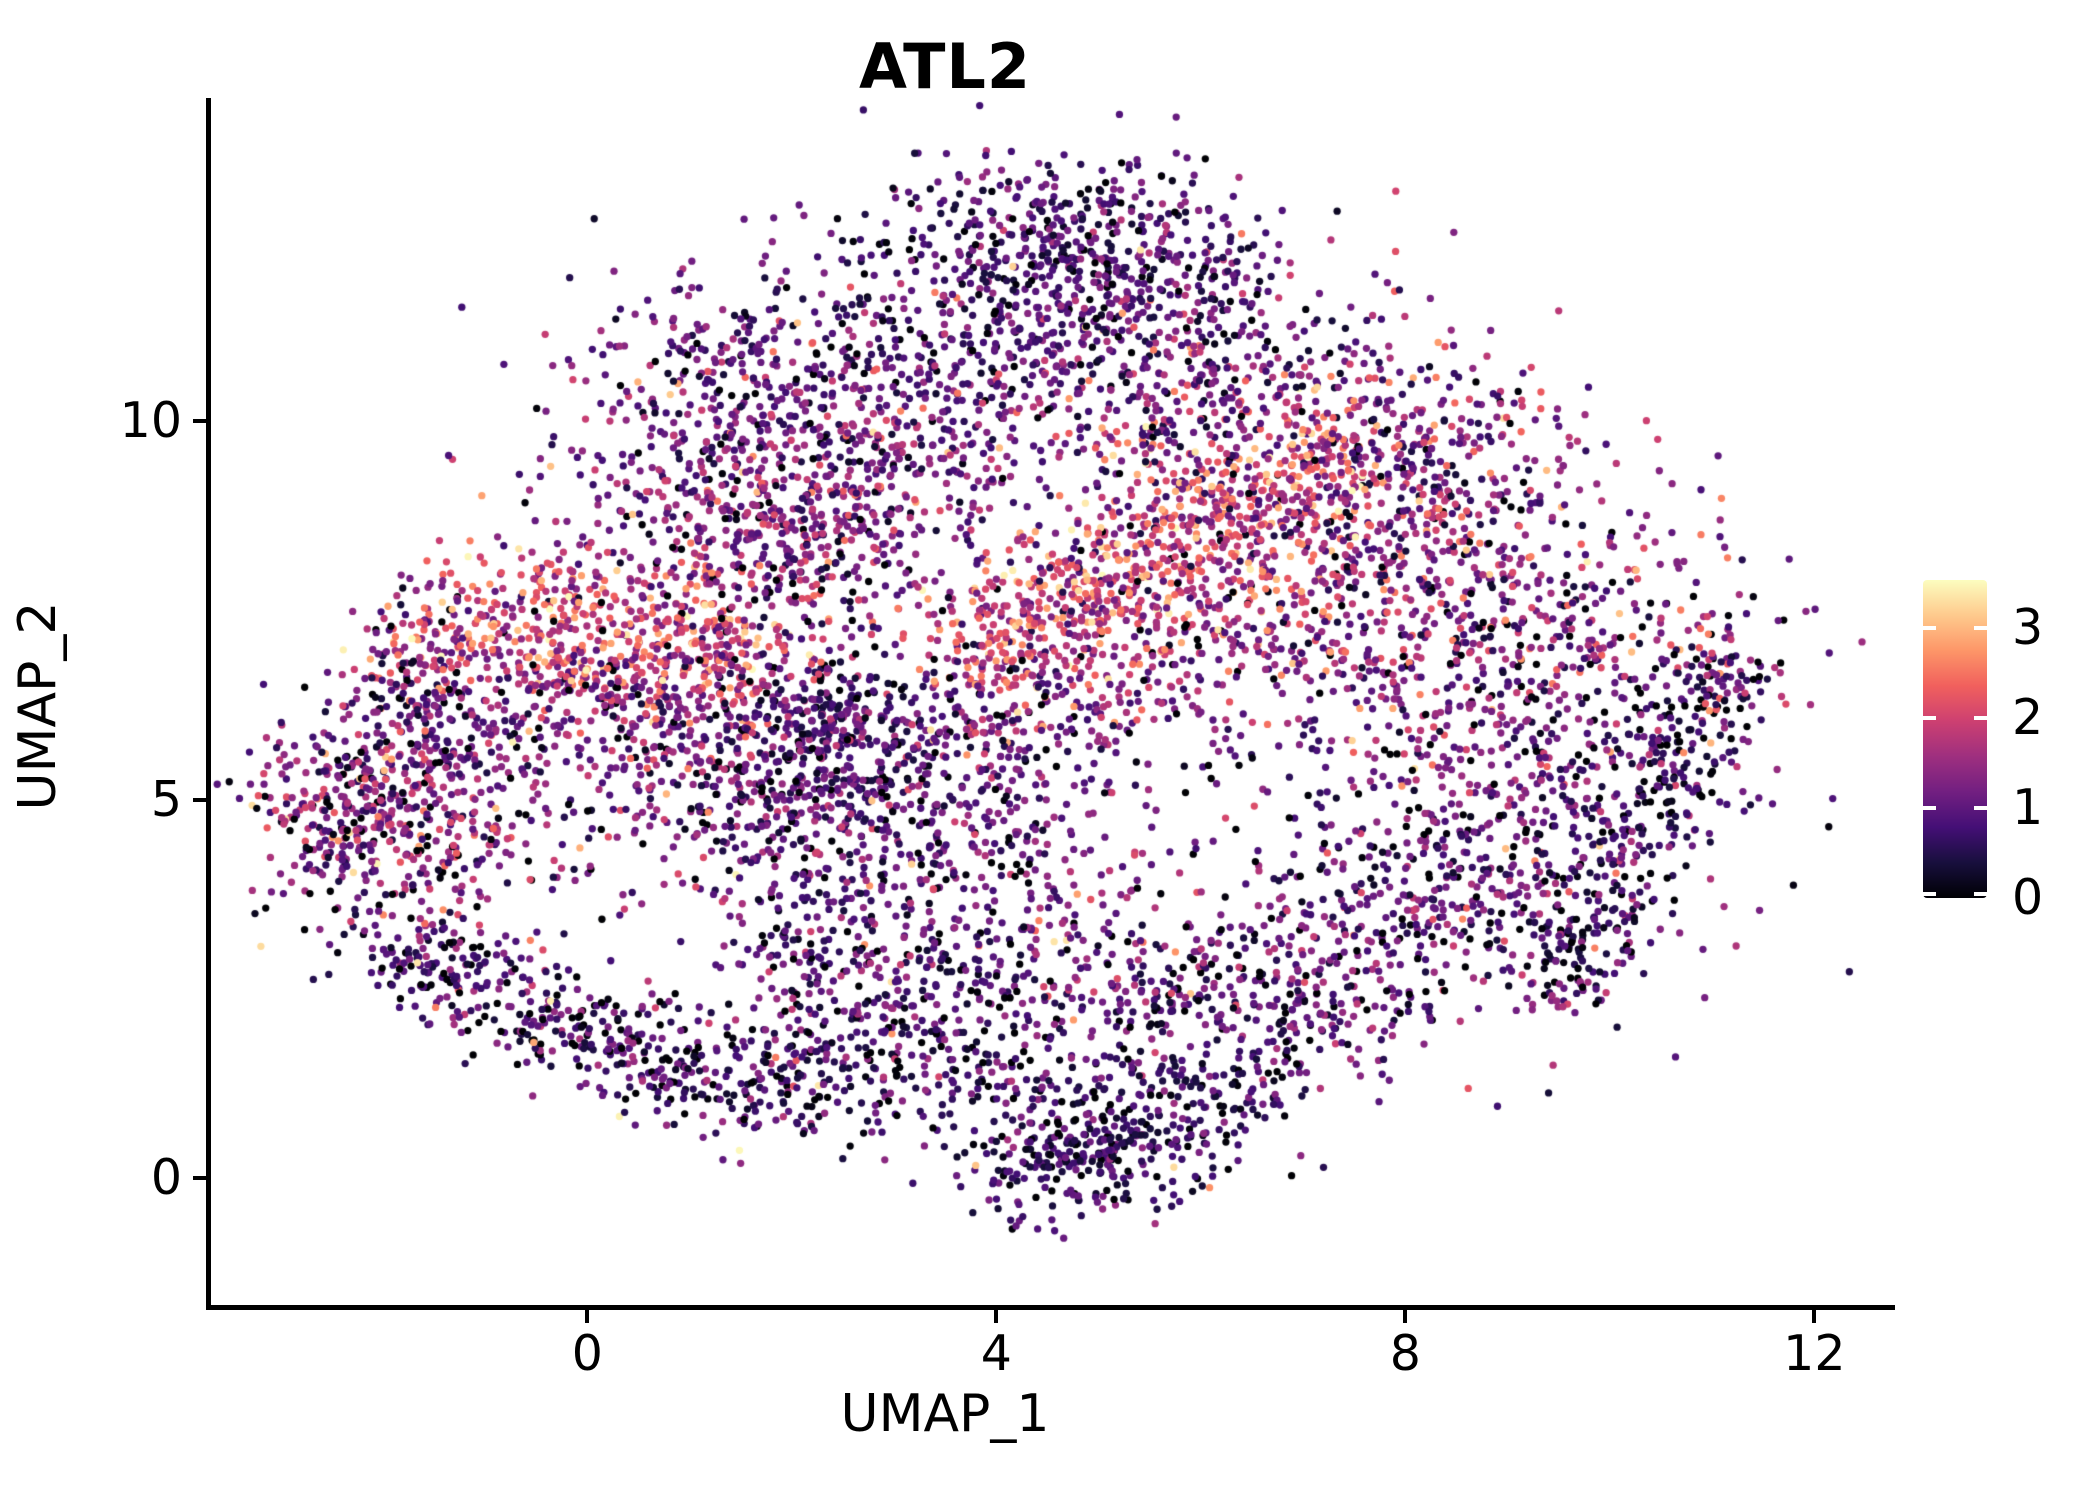  I want to click on y-axis-label: UMAP_2, so click(38, 706).